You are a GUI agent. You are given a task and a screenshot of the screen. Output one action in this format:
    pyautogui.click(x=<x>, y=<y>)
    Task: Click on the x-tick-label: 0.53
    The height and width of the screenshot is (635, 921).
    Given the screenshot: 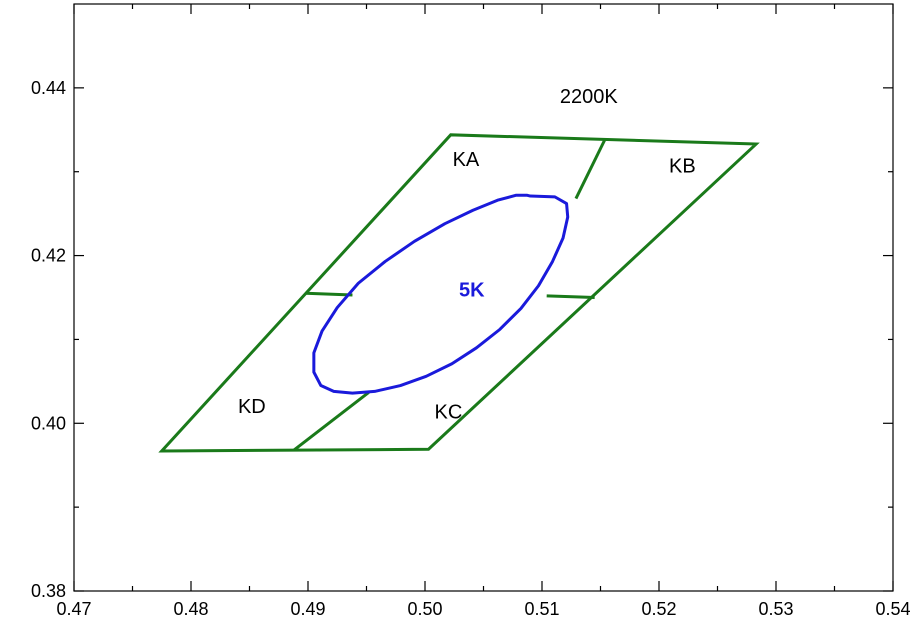 What is the action you would take?
    pyautogui.click(x=775, y=609)
    